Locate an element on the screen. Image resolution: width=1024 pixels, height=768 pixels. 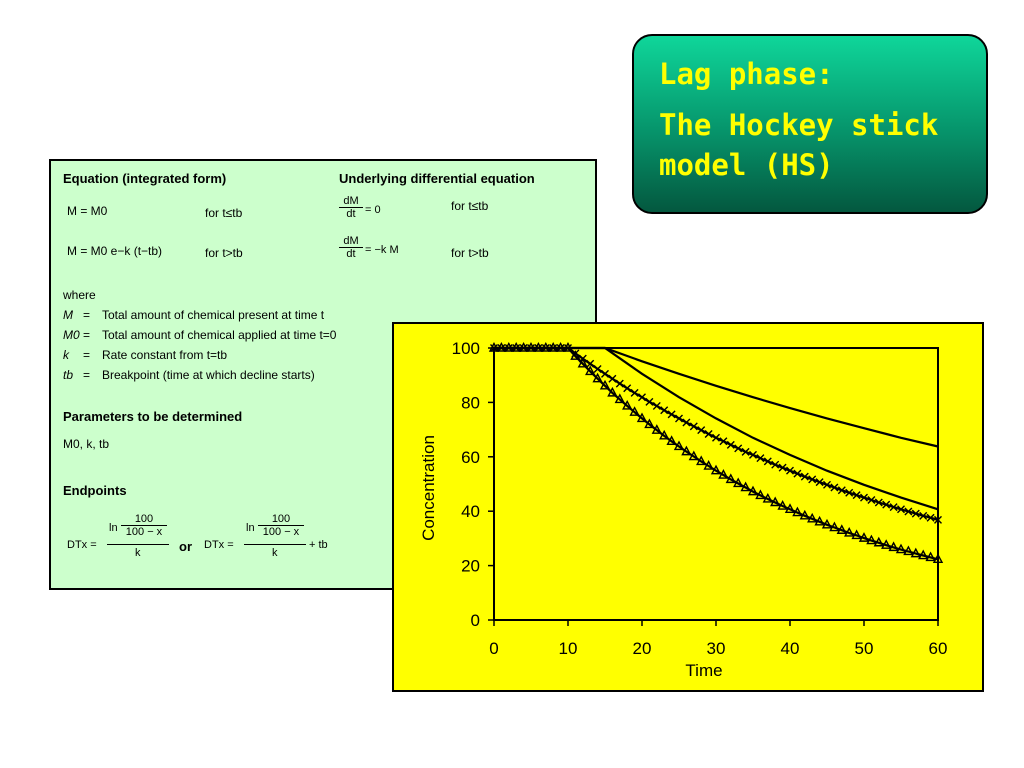
inner-fraction-2-den: 100 − x is located at coordinates (281, 532).